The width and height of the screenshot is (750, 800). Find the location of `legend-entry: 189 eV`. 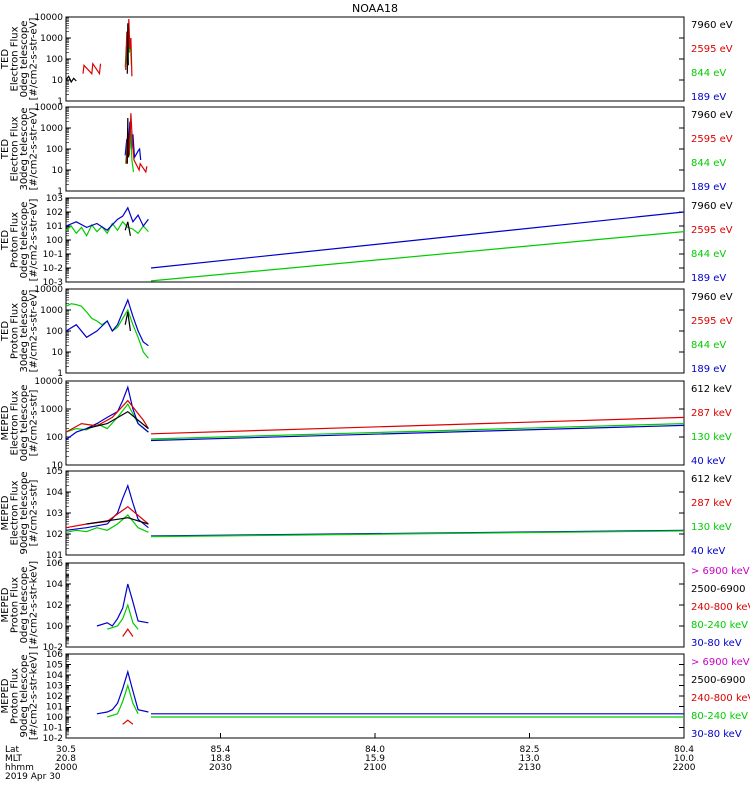

legend-entry: 189 eV is located at coordinates (708, 97).